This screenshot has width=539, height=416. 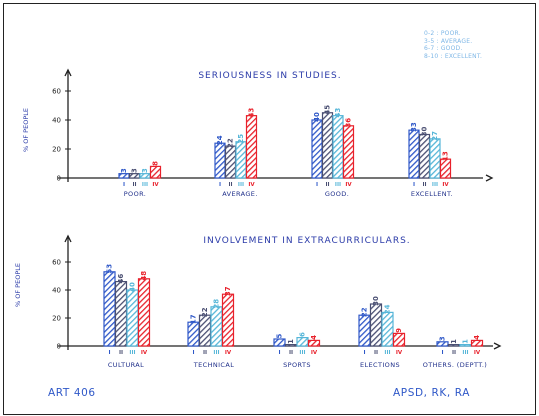 I want to click on bar-value-label: 17, so click(x=194, y=319).